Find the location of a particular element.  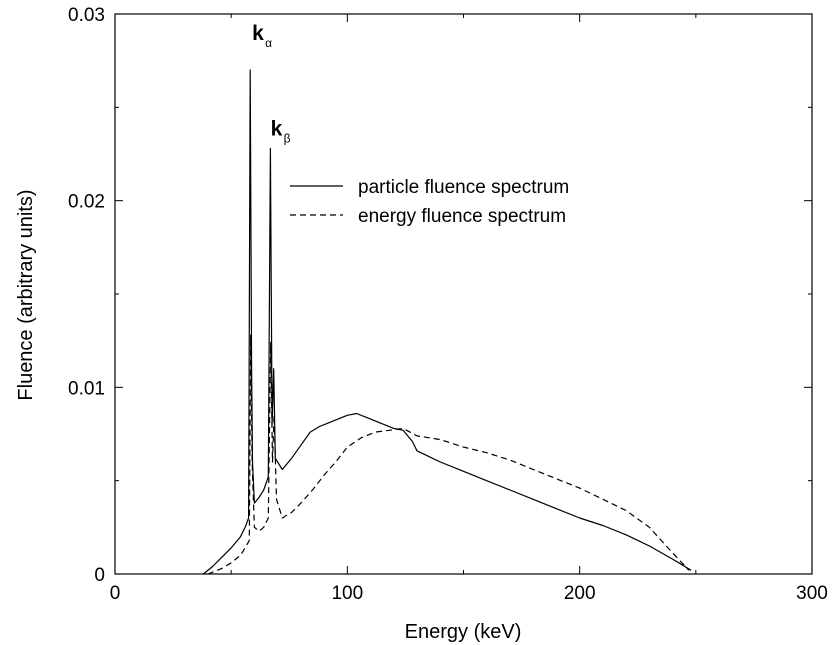

x-tick-label: 100 is located at coordinates (347, 593).